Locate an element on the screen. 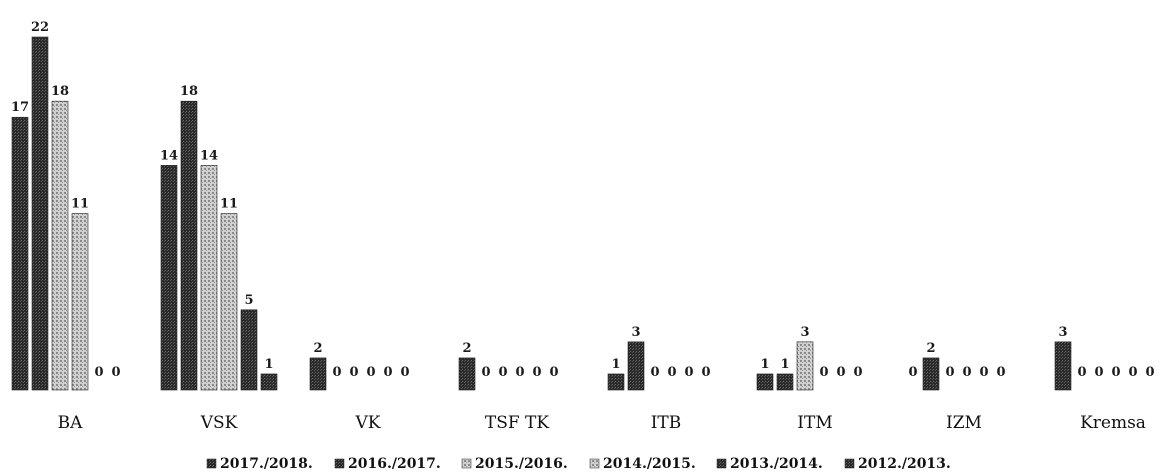  value-label: 17 is located at coordinates (20, 107).